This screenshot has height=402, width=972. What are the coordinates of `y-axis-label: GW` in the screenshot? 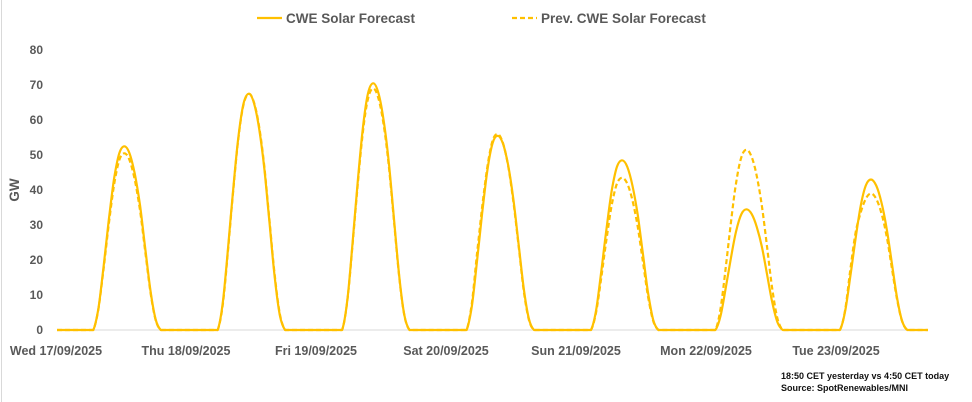 It's located at (14, 190).